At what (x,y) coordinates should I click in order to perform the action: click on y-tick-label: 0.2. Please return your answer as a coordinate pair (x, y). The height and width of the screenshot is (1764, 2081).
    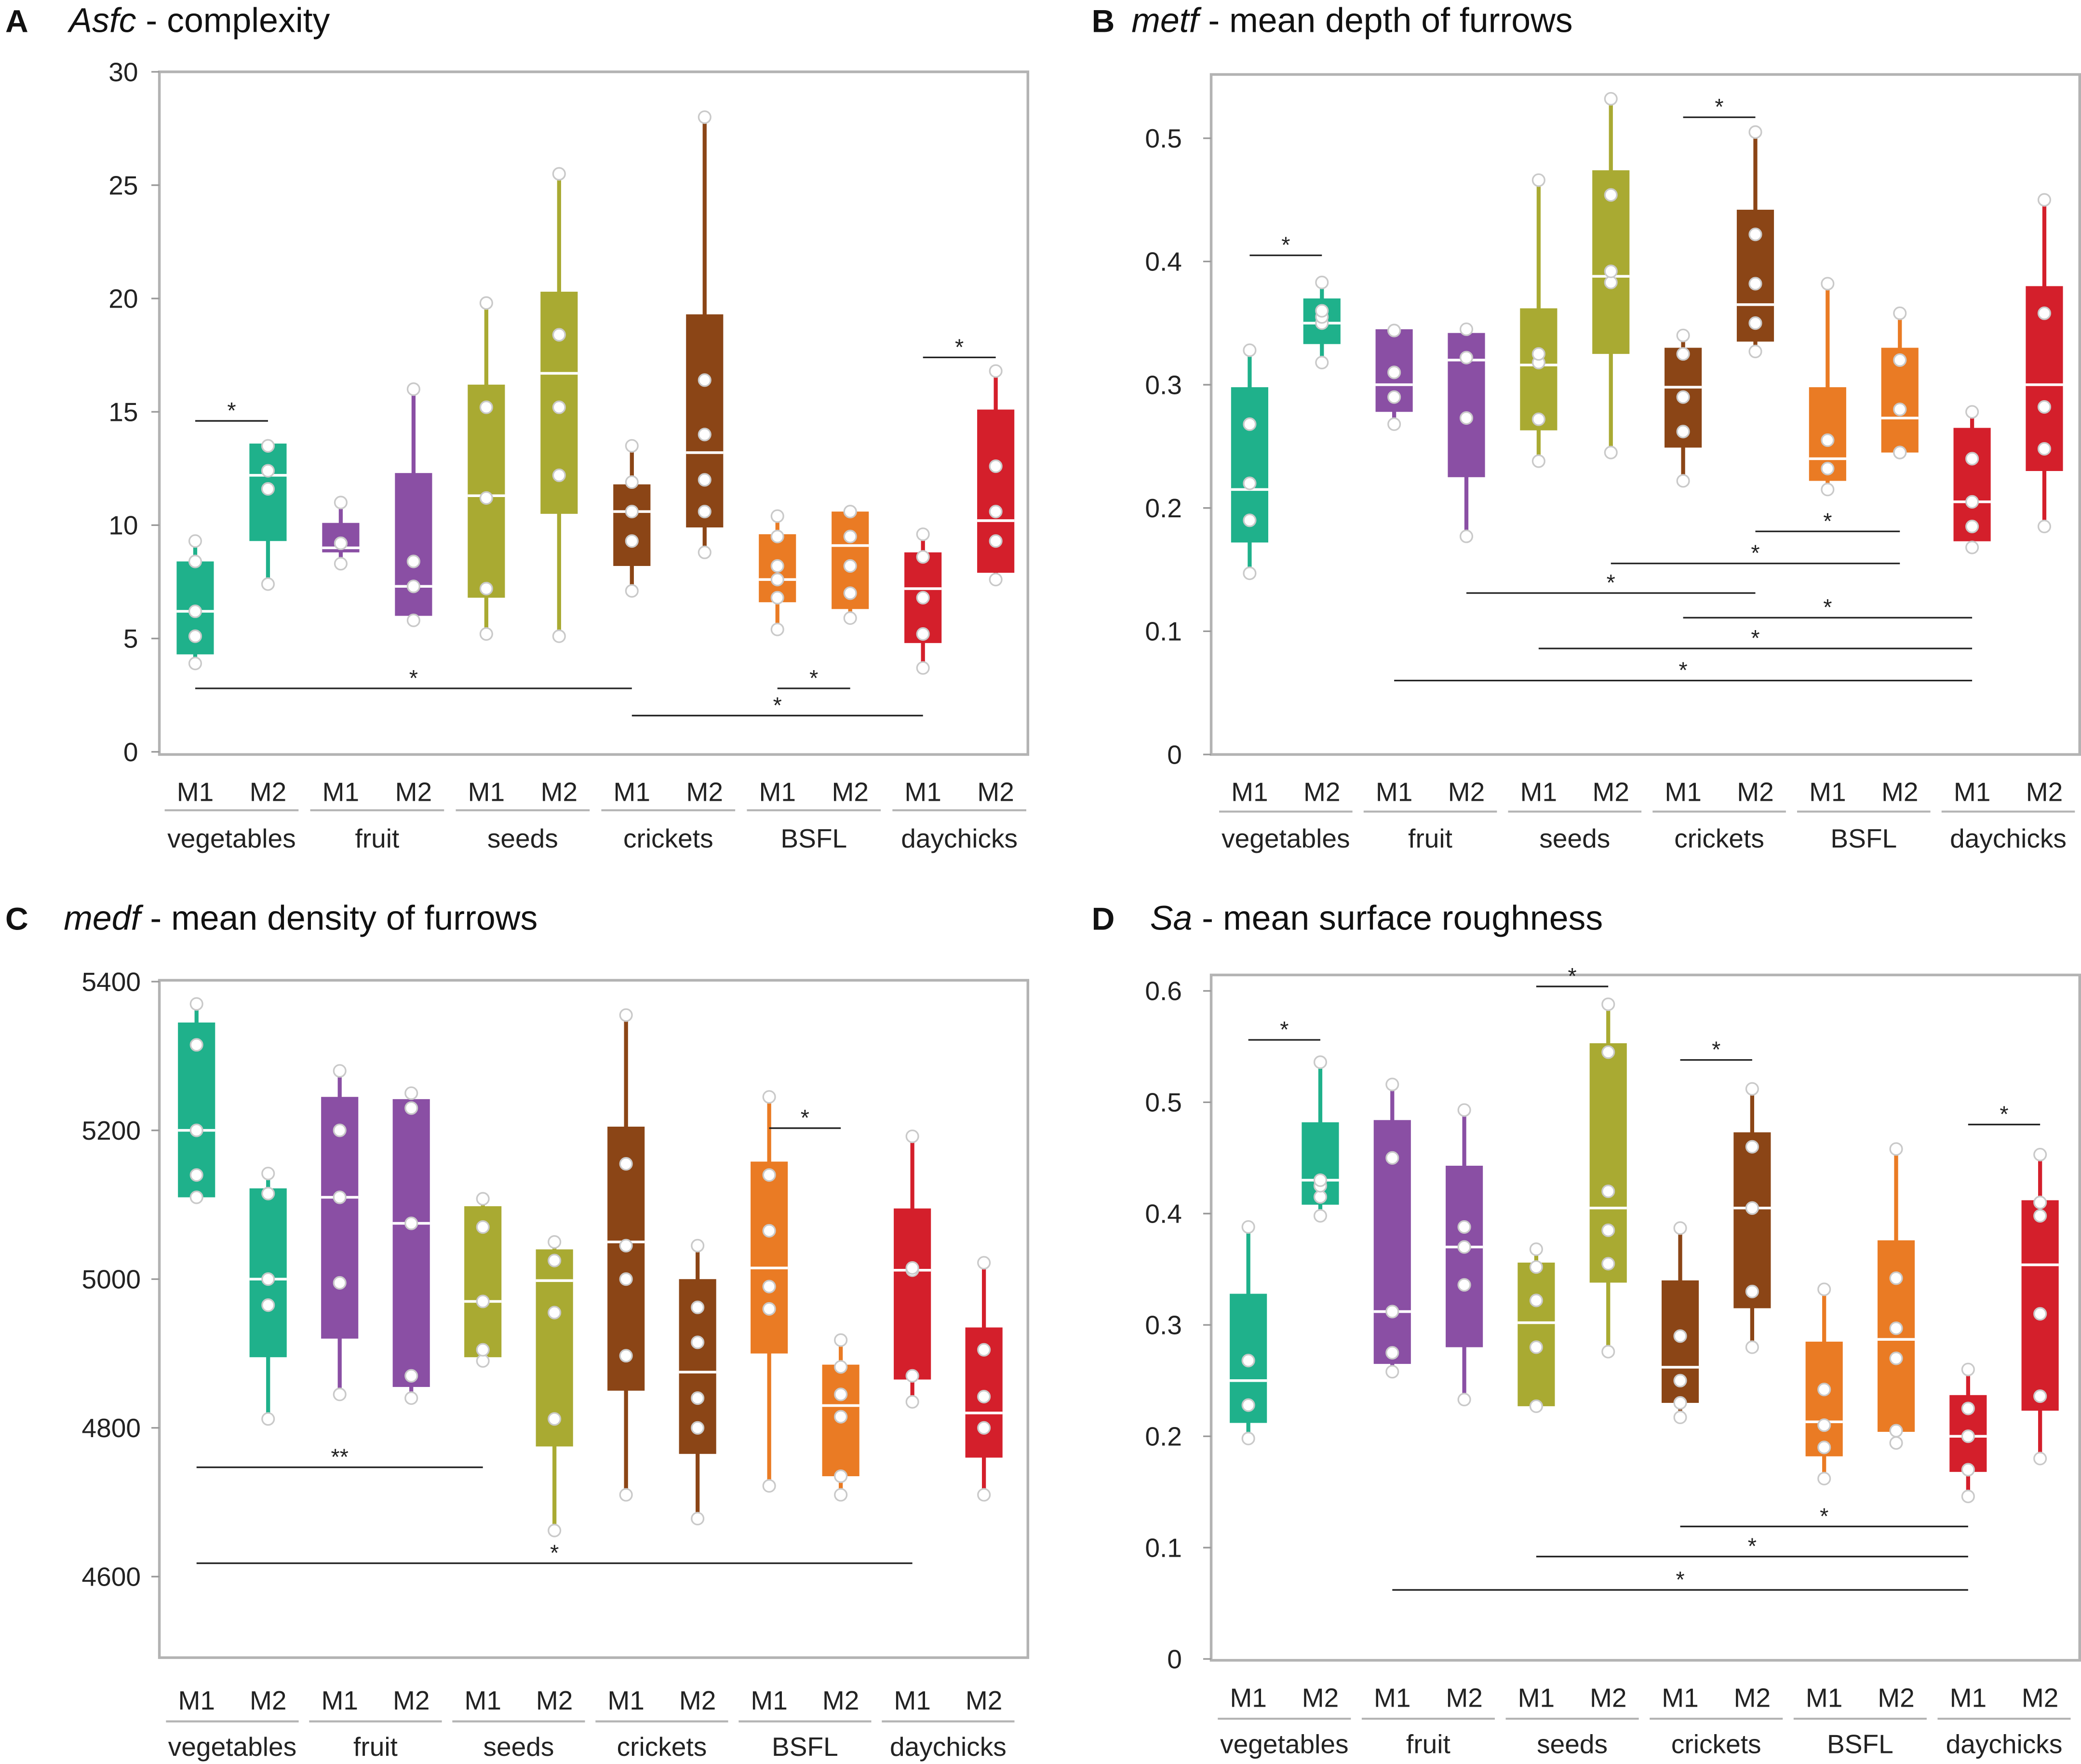
    Looking at the image, I should click on (1163, 1437).